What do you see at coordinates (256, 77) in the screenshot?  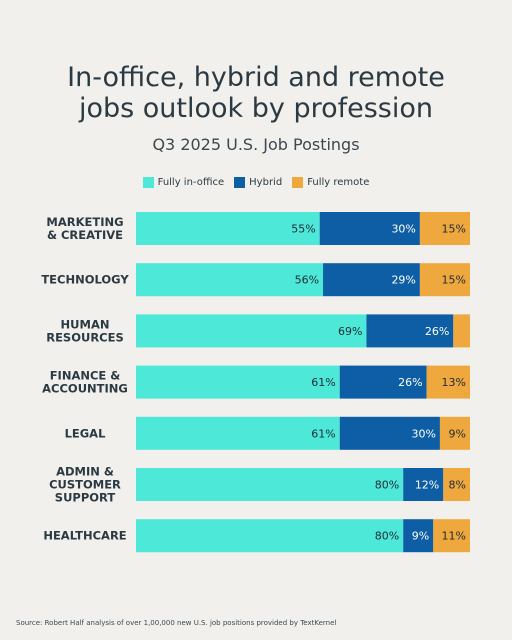 I see `chart-title-line-1: In-office, hybrid and remote` at bounding box center [256, 77].